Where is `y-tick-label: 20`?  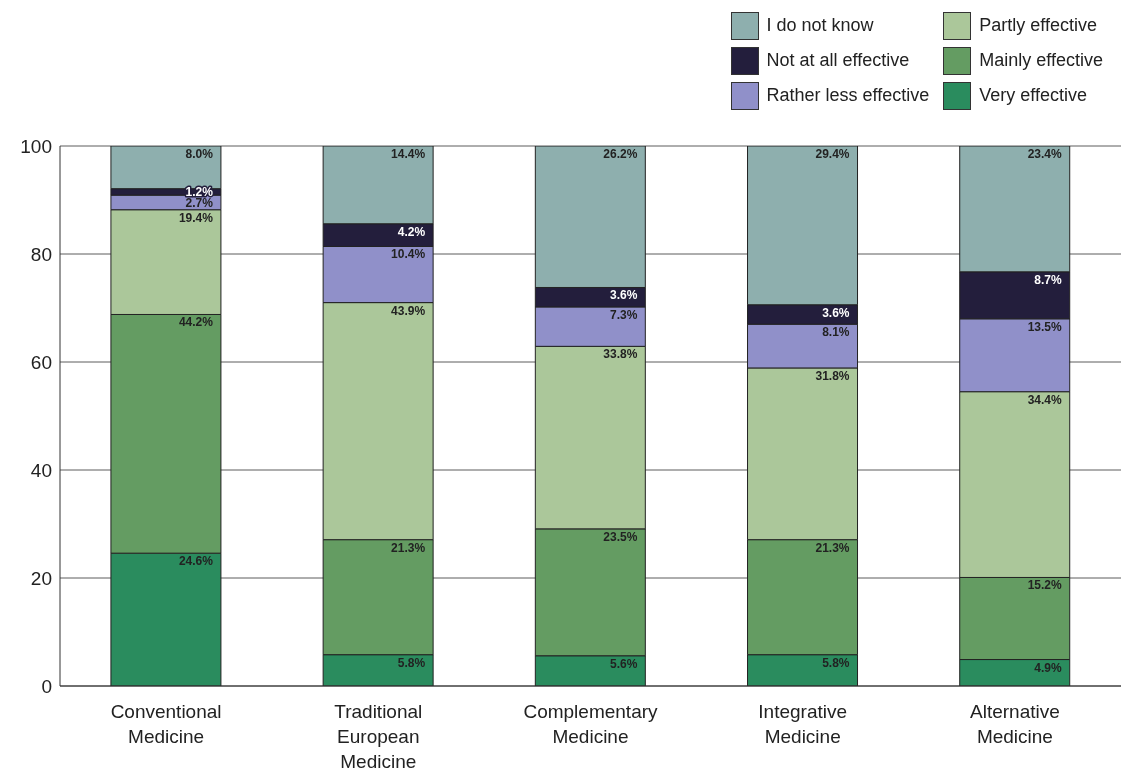
y-tick-label: 20 is located at coordinates (41, 578).